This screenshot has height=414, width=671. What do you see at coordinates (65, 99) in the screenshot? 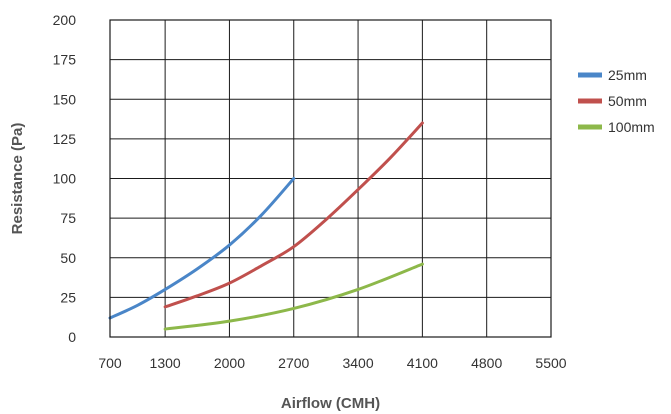
I see `y-tick-label: 150` at bounding box center [65, 99].